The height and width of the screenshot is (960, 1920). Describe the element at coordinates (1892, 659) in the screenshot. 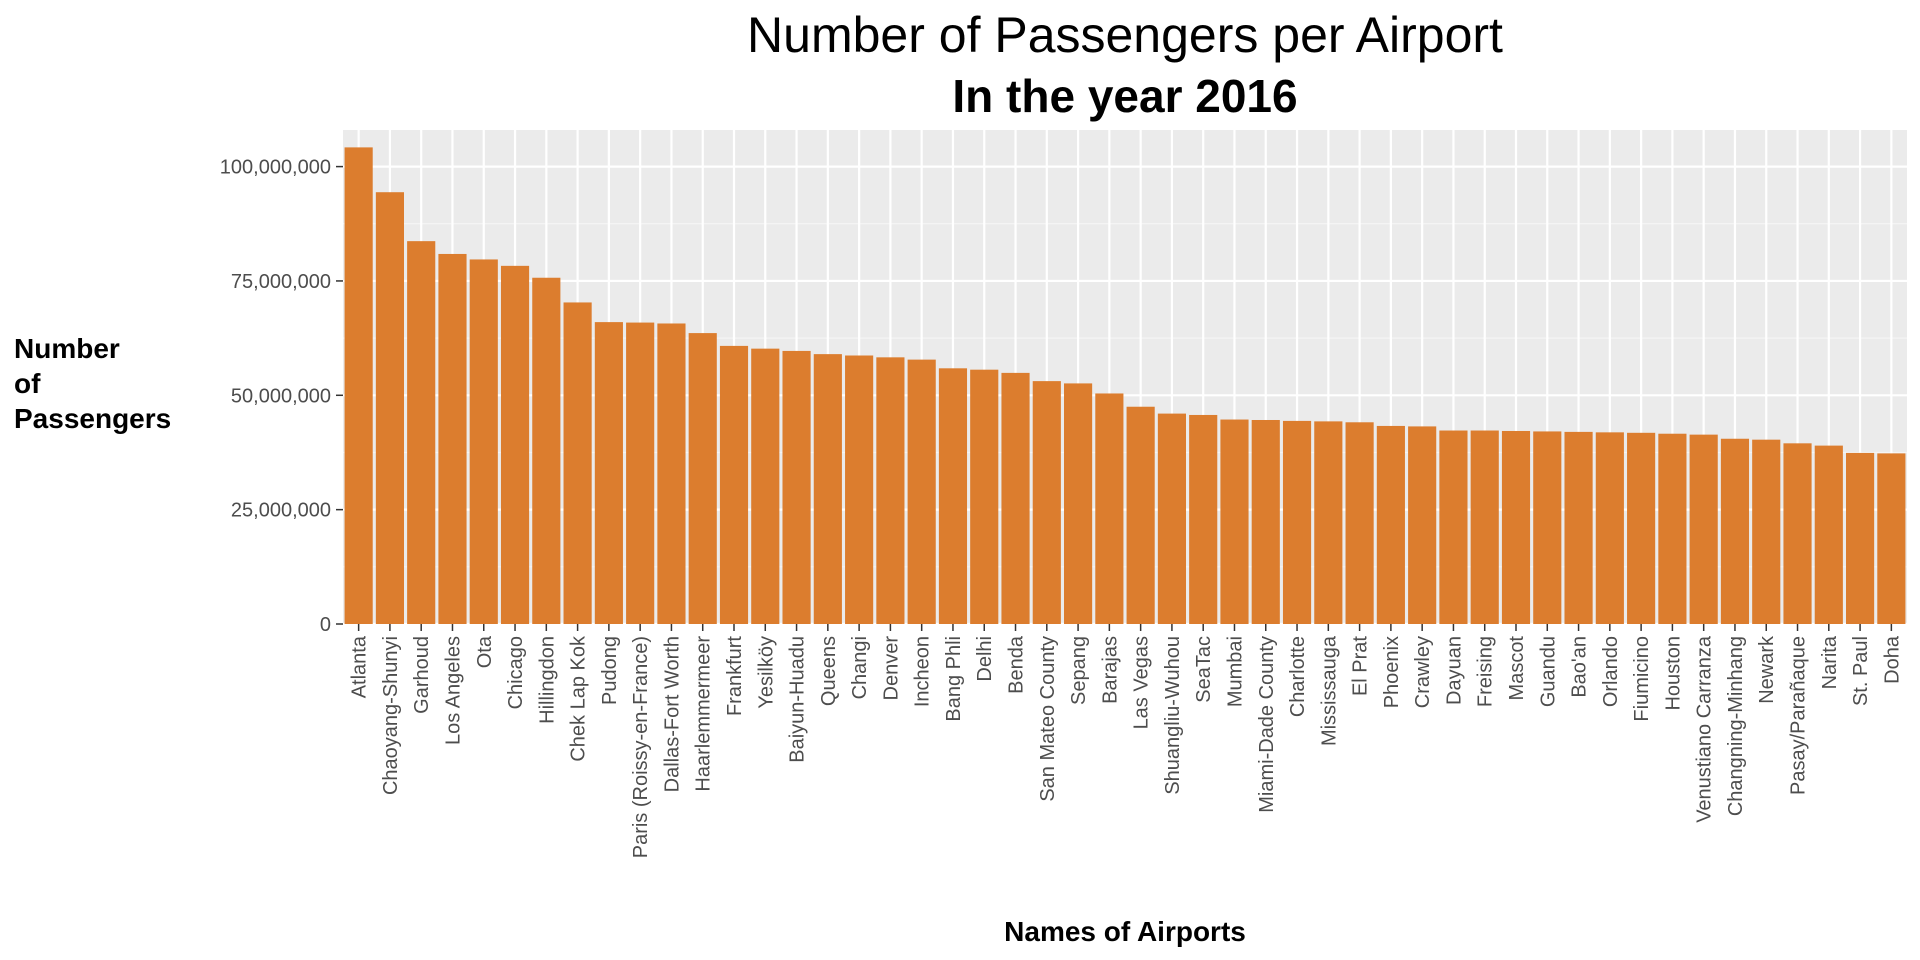

I see `x-tick-label: Doha` at that location.